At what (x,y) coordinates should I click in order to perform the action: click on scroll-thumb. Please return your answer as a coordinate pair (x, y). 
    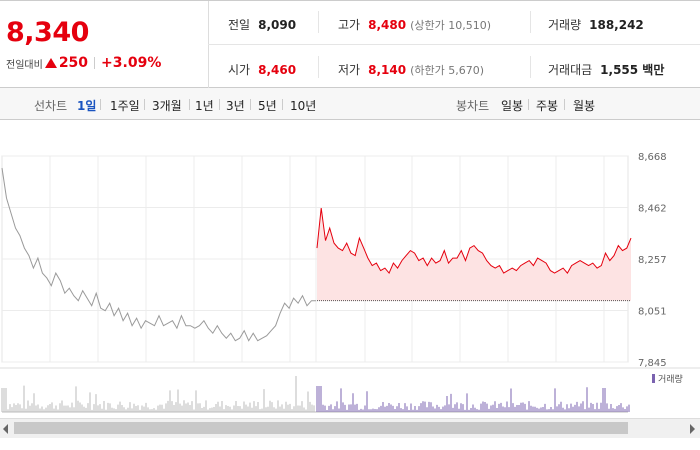
    Looking at the image, I should click on (321, 428).